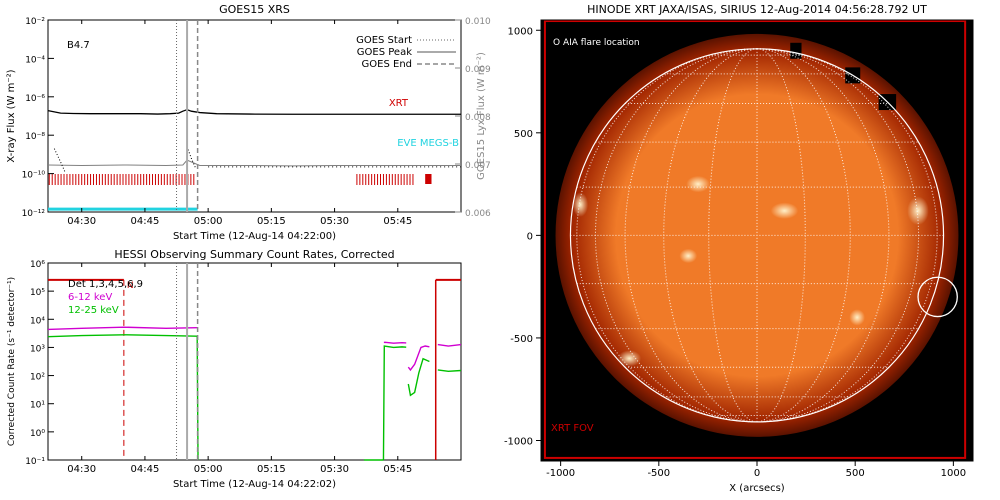 The image size is (1000, 500). I want to click on flare-location-circle, so click(937, 297).